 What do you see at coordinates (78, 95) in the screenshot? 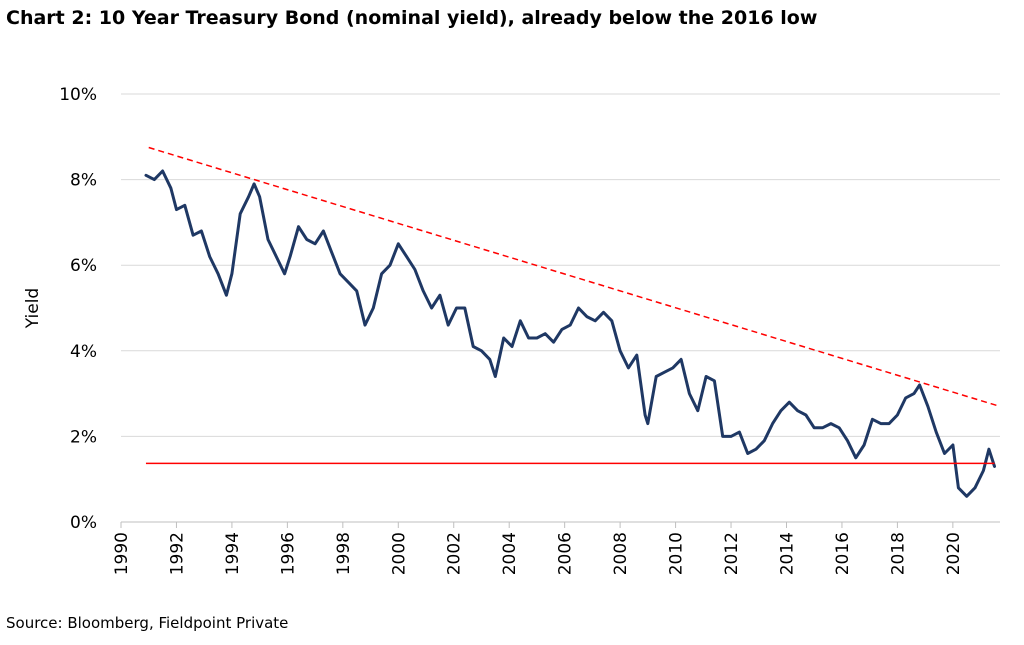
I see `y-tick-label: 10%` at bounding box center [78, 95].